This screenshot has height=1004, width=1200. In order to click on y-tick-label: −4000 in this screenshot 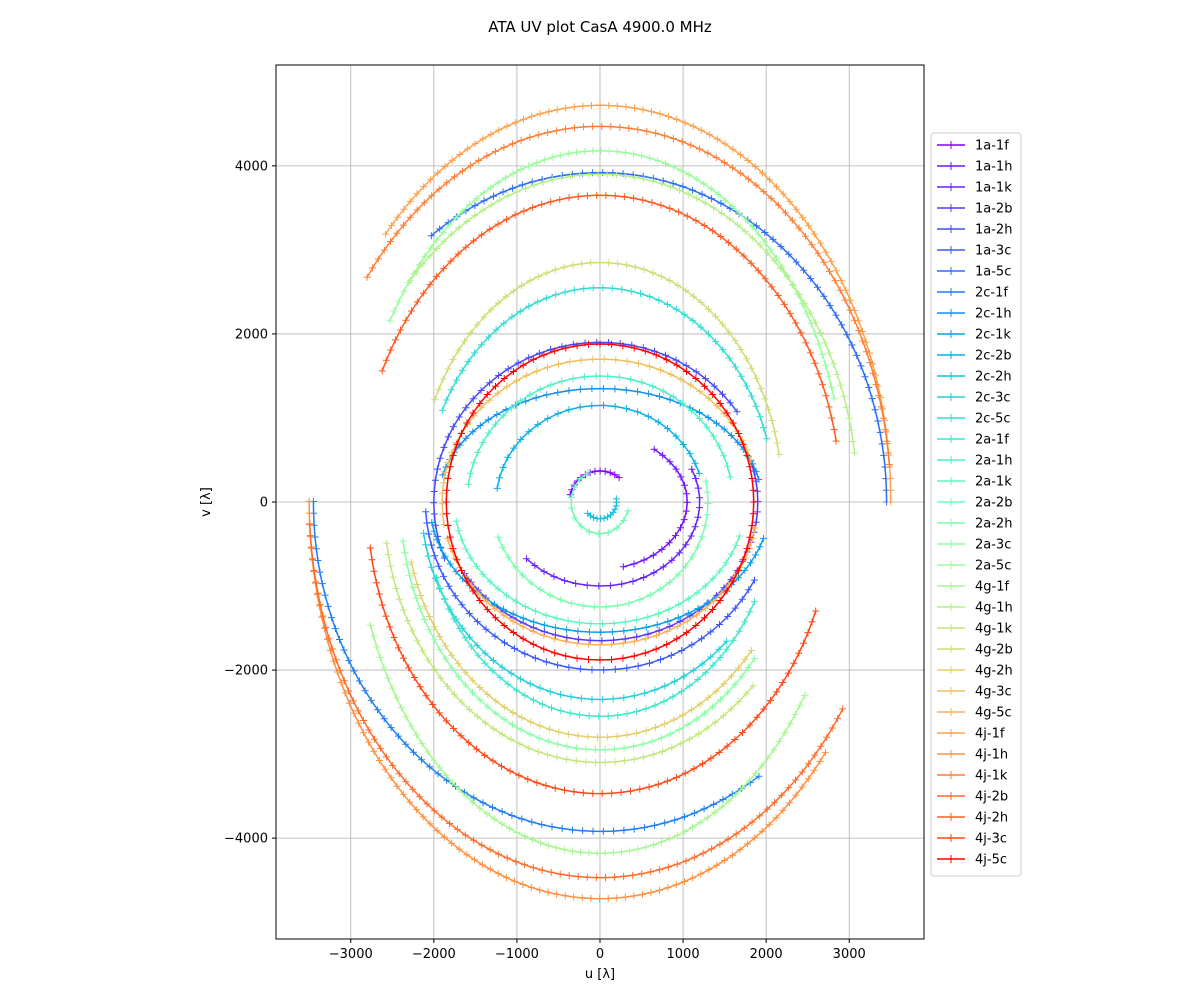, I will do `click(246, 839)`.